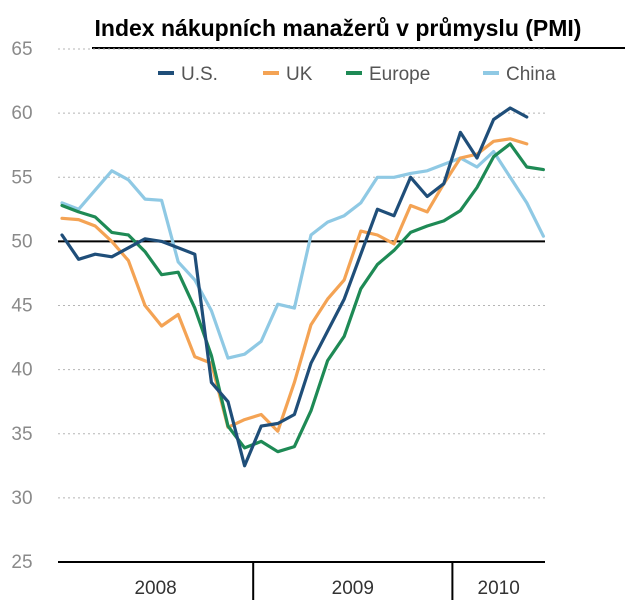  What do you see at coordinates (21, 562) in the screenshot?
I see `y-tick-label: 25` at bounding box center [21, 562].